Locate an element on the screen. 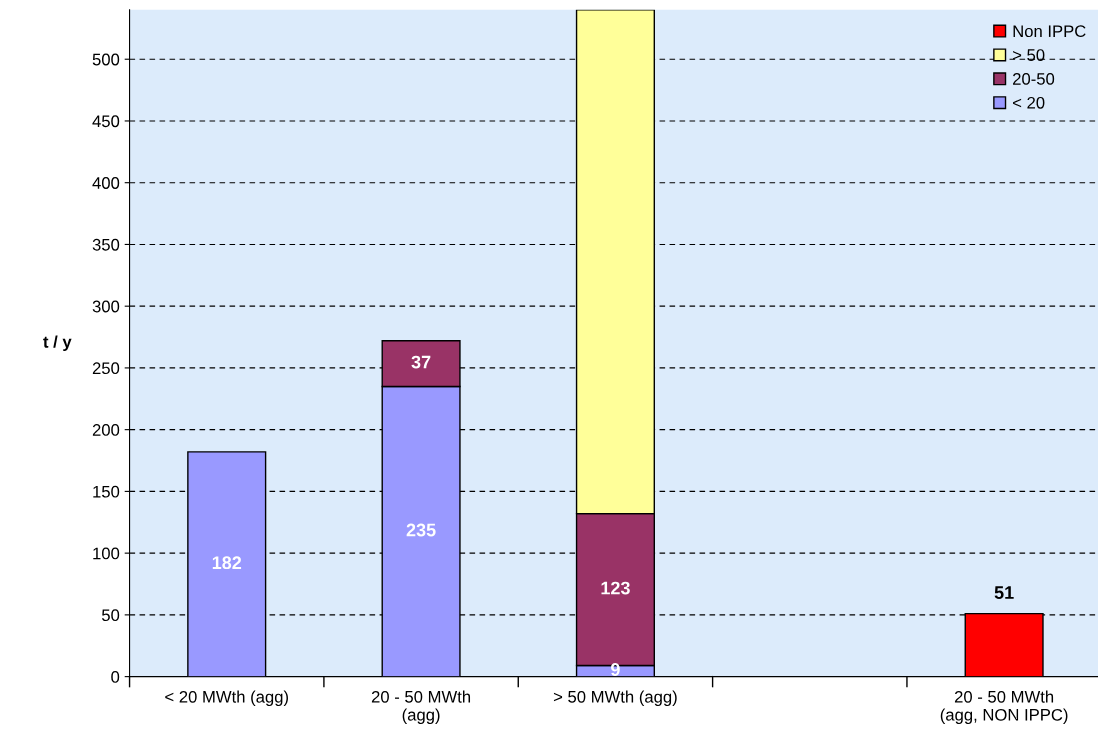 The height and width of the screenshot is (756, 1098). x-tick-label: 20 - 50 MWth (agg) is located at coordinates (421, 707).